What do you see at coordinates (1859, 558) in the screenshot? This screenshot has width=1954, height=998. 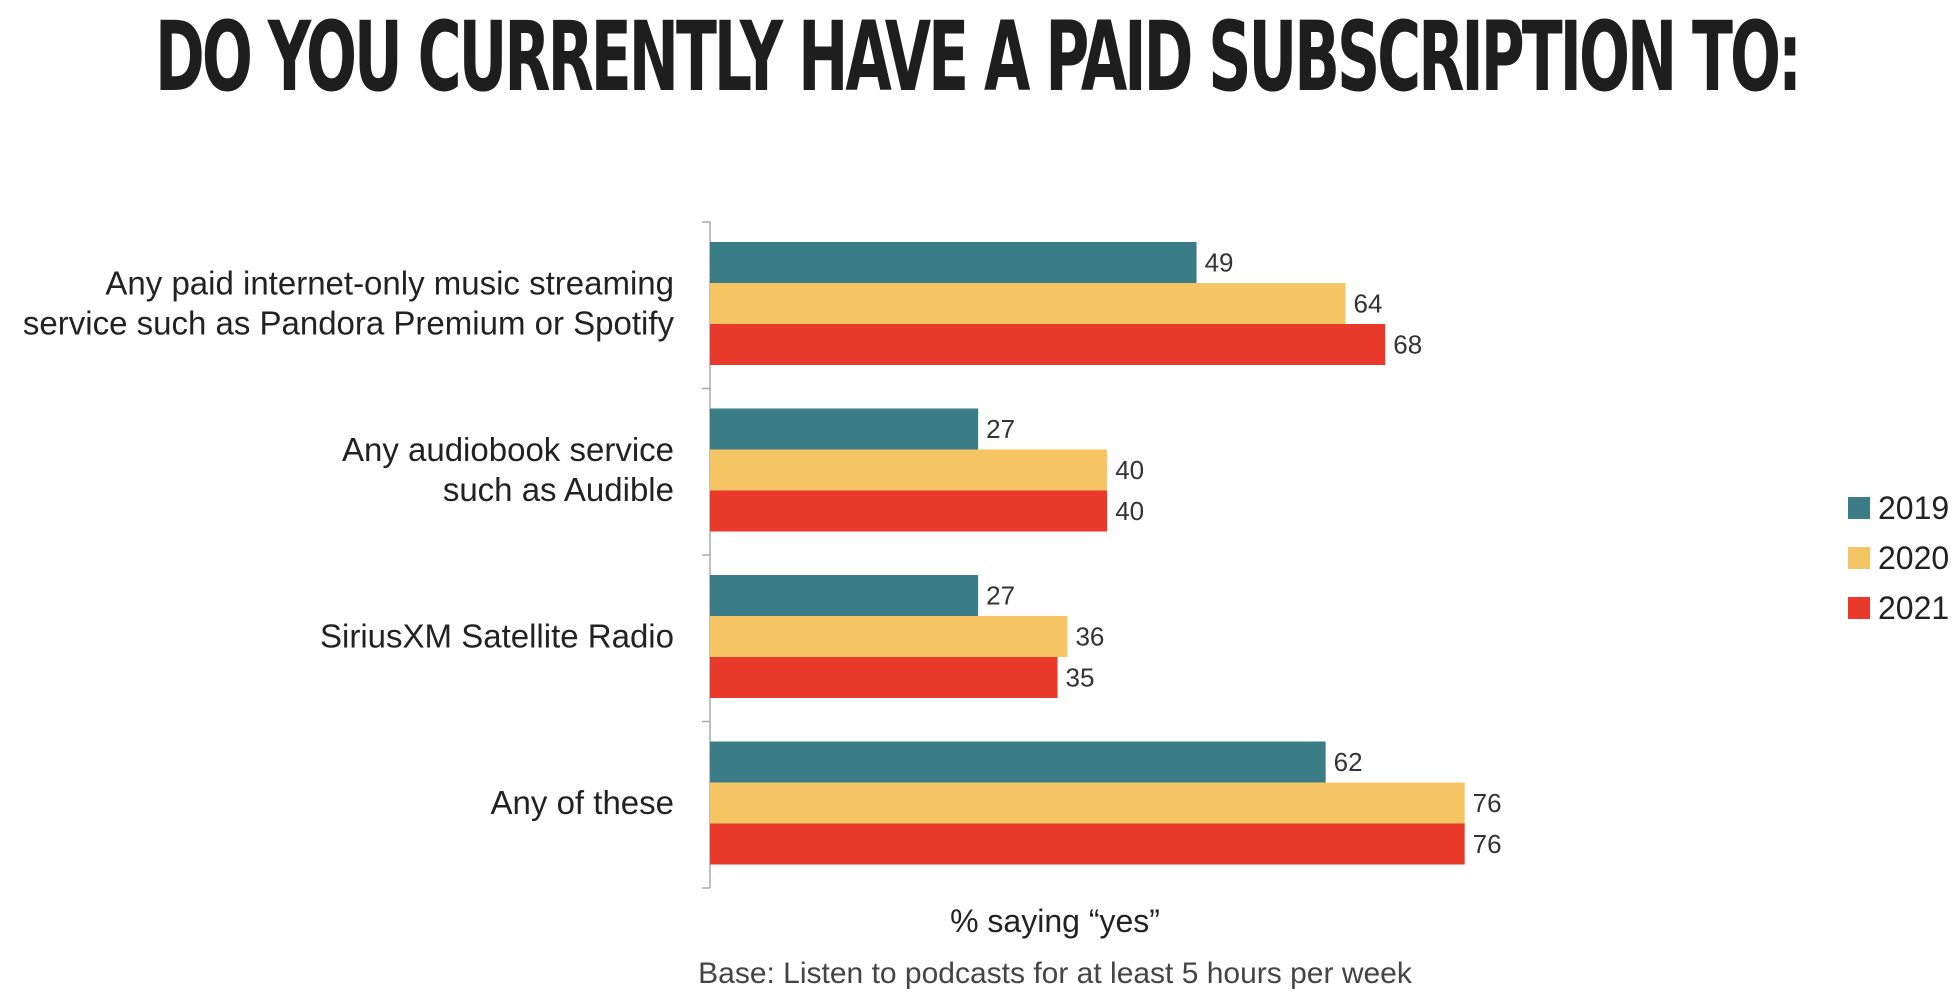 I see `legend-swatch-2020` at bounding box center [1859, 558].